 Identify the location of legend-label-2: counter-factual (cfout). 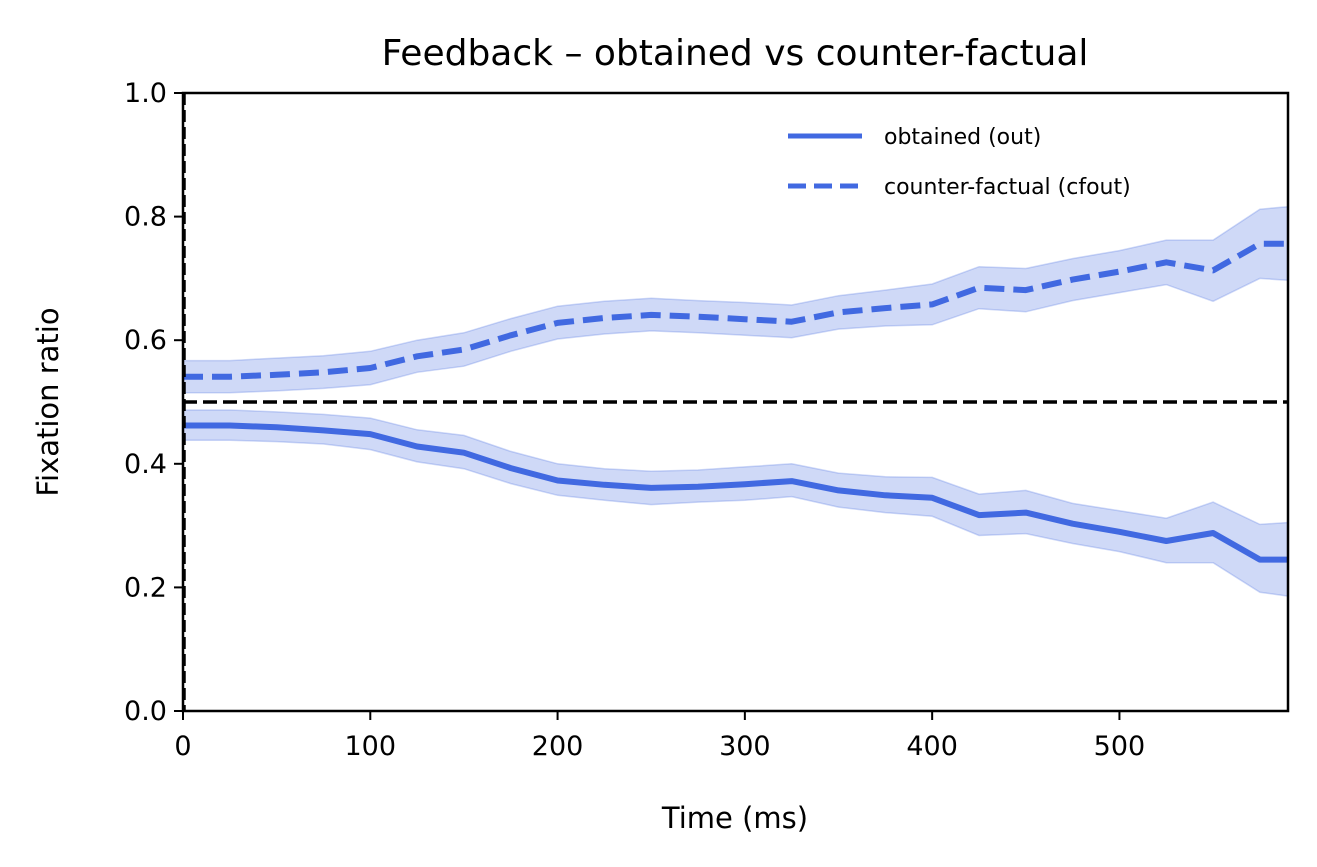
(1007, 187).